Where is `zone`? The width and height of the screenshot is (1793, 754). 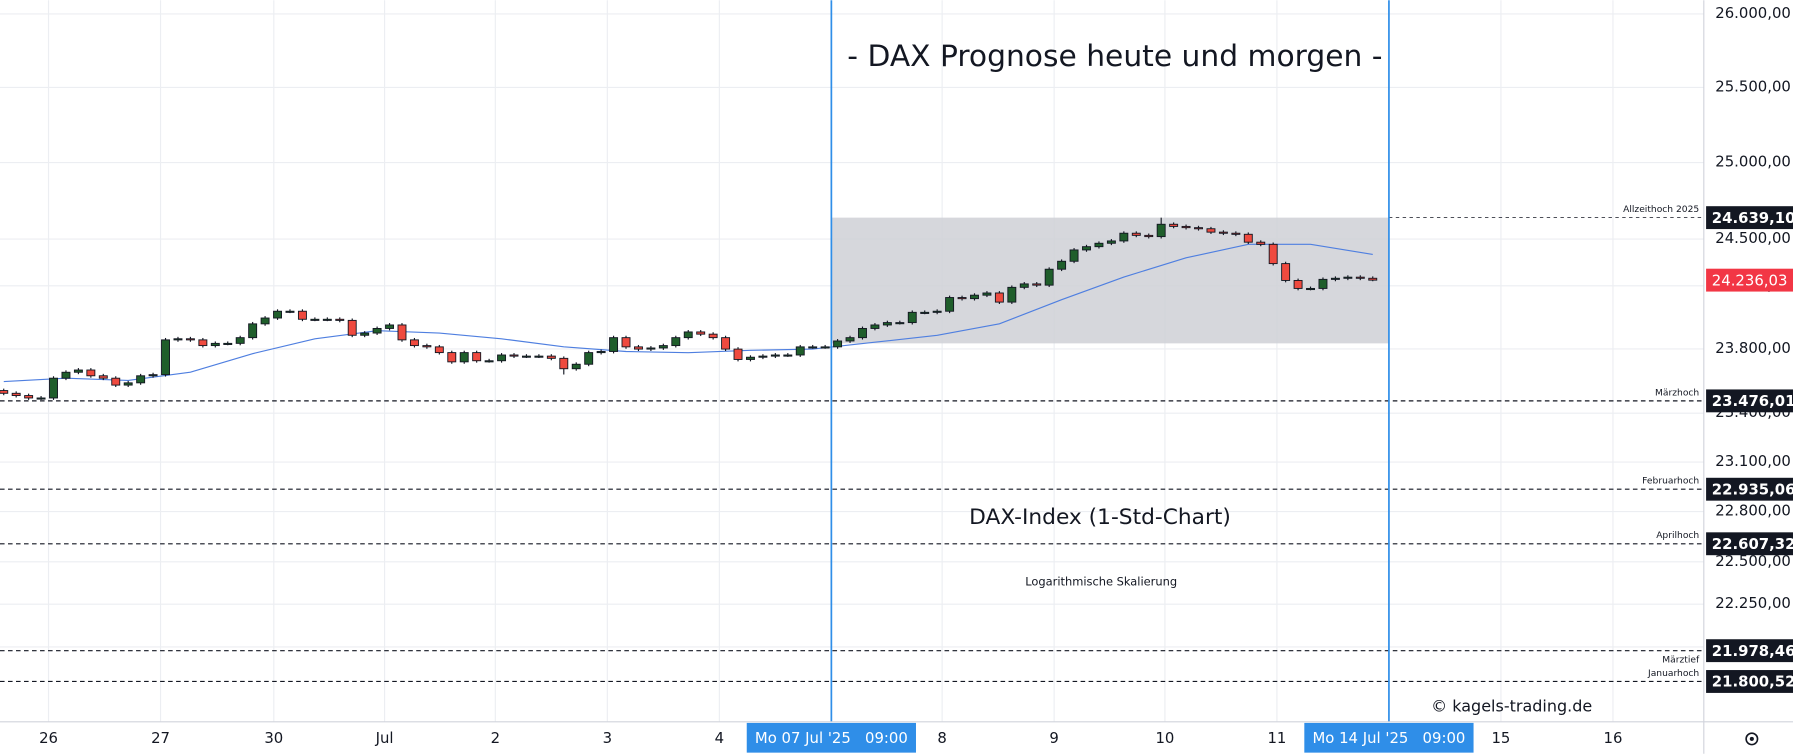
zone is located at coordinates (1110, 280).